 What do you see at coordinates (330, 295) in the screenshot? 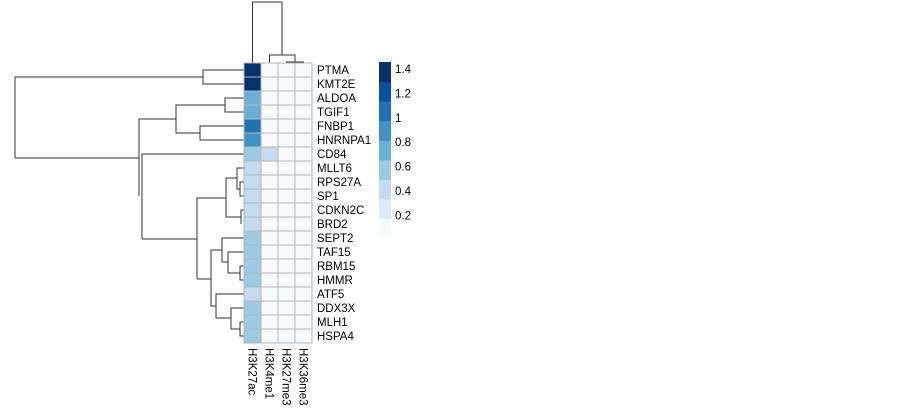
I see `row-label: ATF5` at bounding box center [330, 295].